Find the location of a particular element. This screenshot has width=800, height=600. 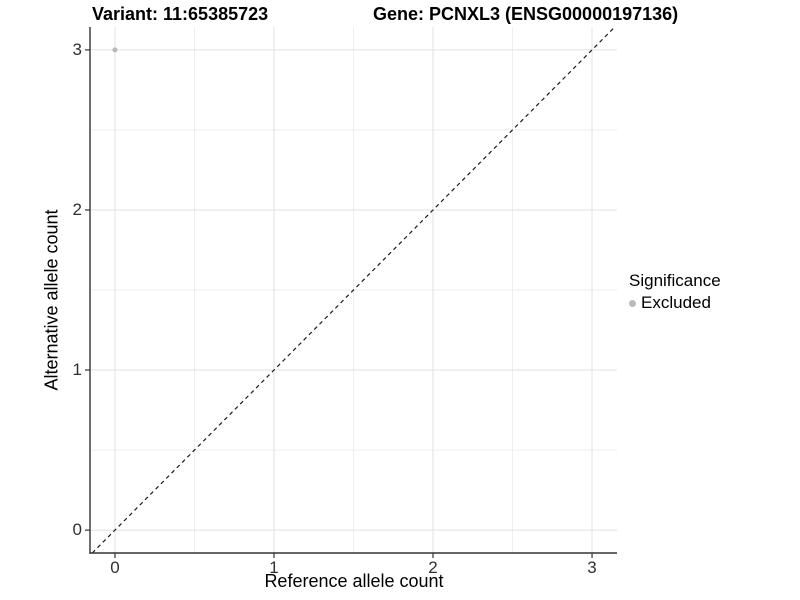

y-tick-label: 2 is located at coordinates (77, 209).